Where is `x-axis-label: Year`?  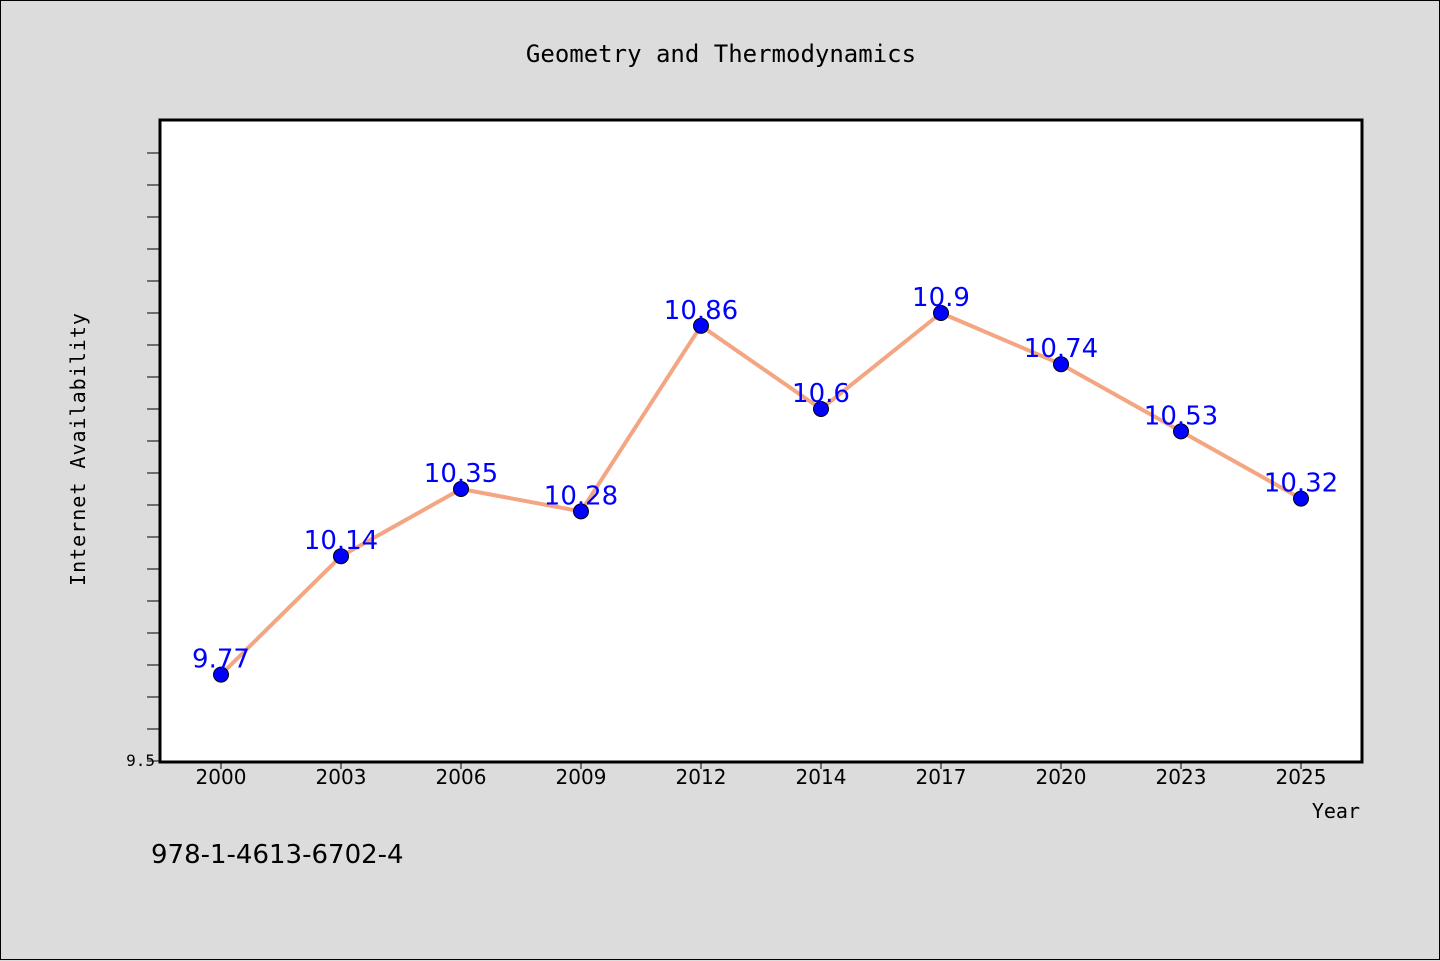
x-axis-label: Year is located at coordinates (1336, 811).